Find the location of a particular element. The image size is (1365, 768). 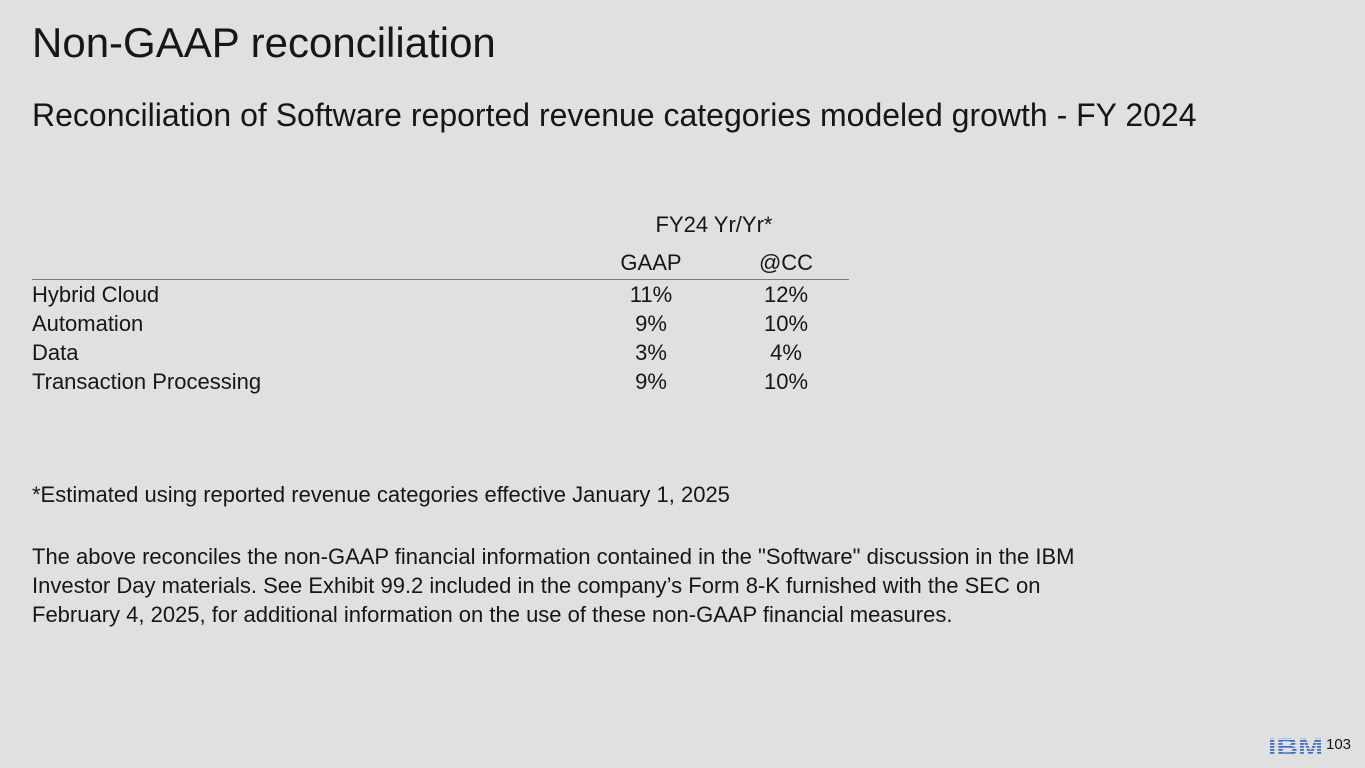

ibm-logo: IBM is located at coordinates (1295, 746).